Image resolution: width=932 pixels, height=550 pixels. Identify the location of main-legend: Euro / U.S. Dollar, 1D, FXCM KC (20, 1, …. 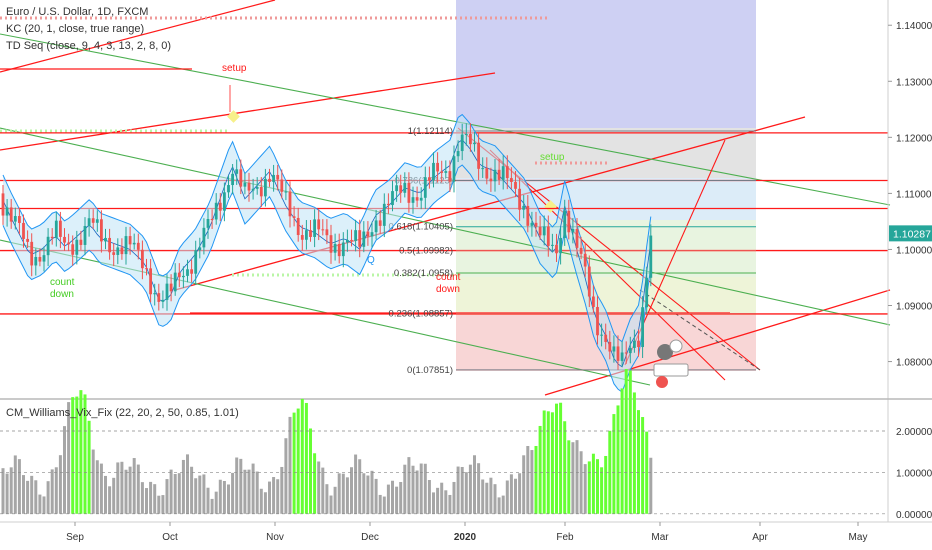
(88, 29).